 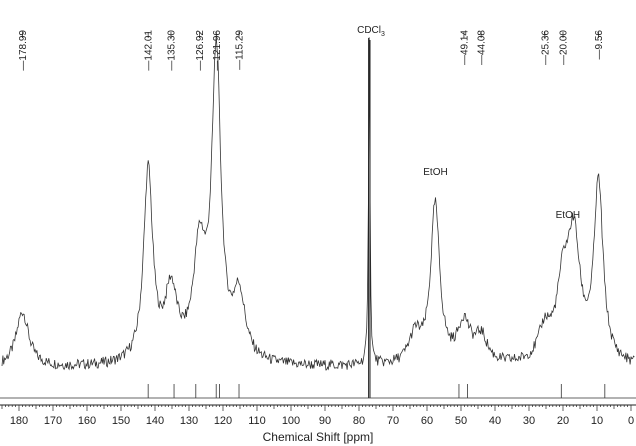 I want to click on x-tick-label: 80, so click(x=359, y=421).